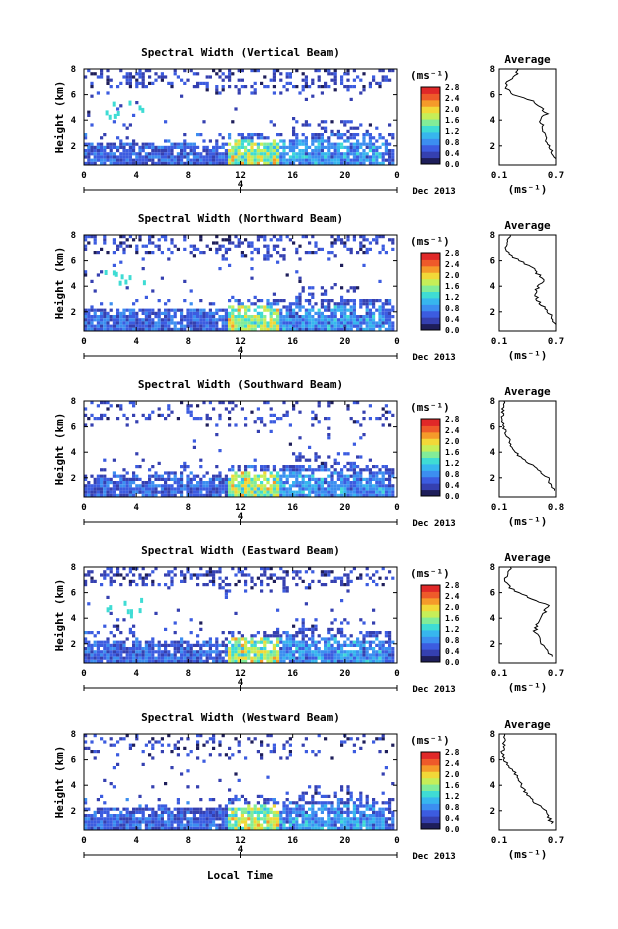  I want to click on colorbar-tick-label: 2.8, so click(452, 585).